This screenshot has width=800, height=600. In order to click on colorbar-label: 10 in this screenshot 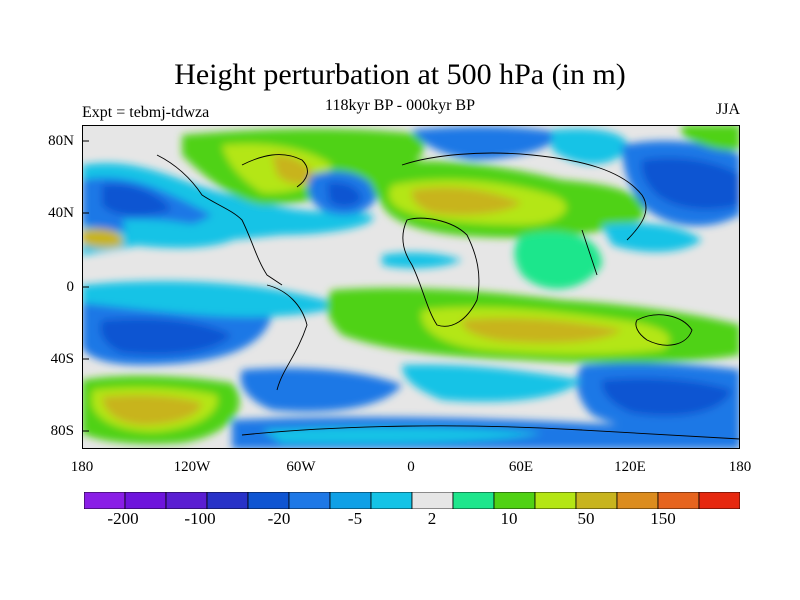, I will do `click(509, 518)`.